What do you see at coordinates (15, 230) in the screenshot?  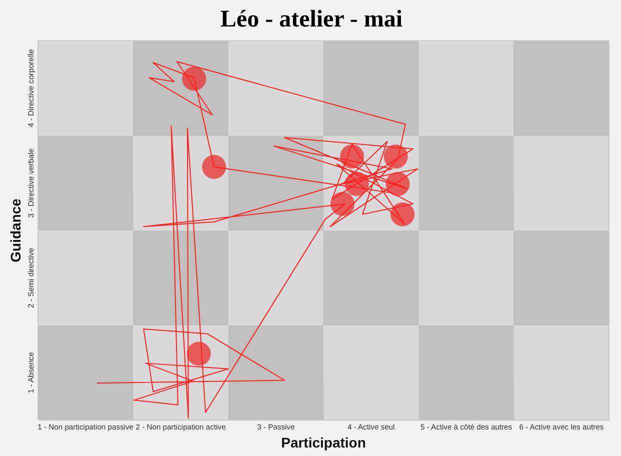 I see `y-axis-title: Guidance` at bounding box center [15, 230].